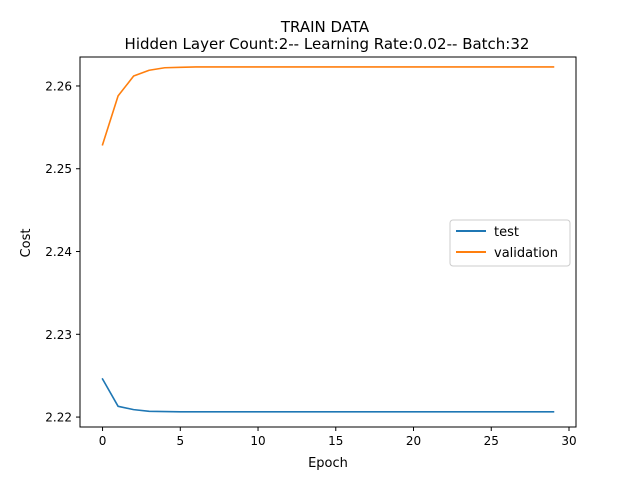  What do you see at coordinates (58, 335) in the screenshot?
I see `y-tick-label: 2.23` at bounding box center [58, 335].